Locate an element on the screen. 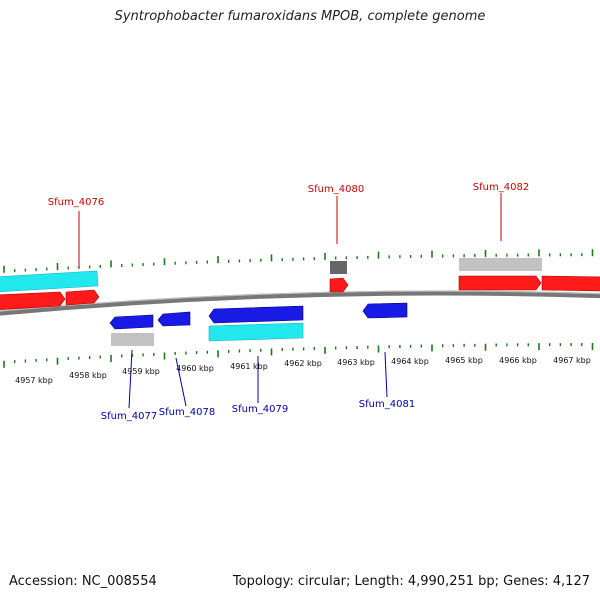 This screenshot has height=600, width=600. kbp-label: 4965 kbp is located at coordinates (464, 360).